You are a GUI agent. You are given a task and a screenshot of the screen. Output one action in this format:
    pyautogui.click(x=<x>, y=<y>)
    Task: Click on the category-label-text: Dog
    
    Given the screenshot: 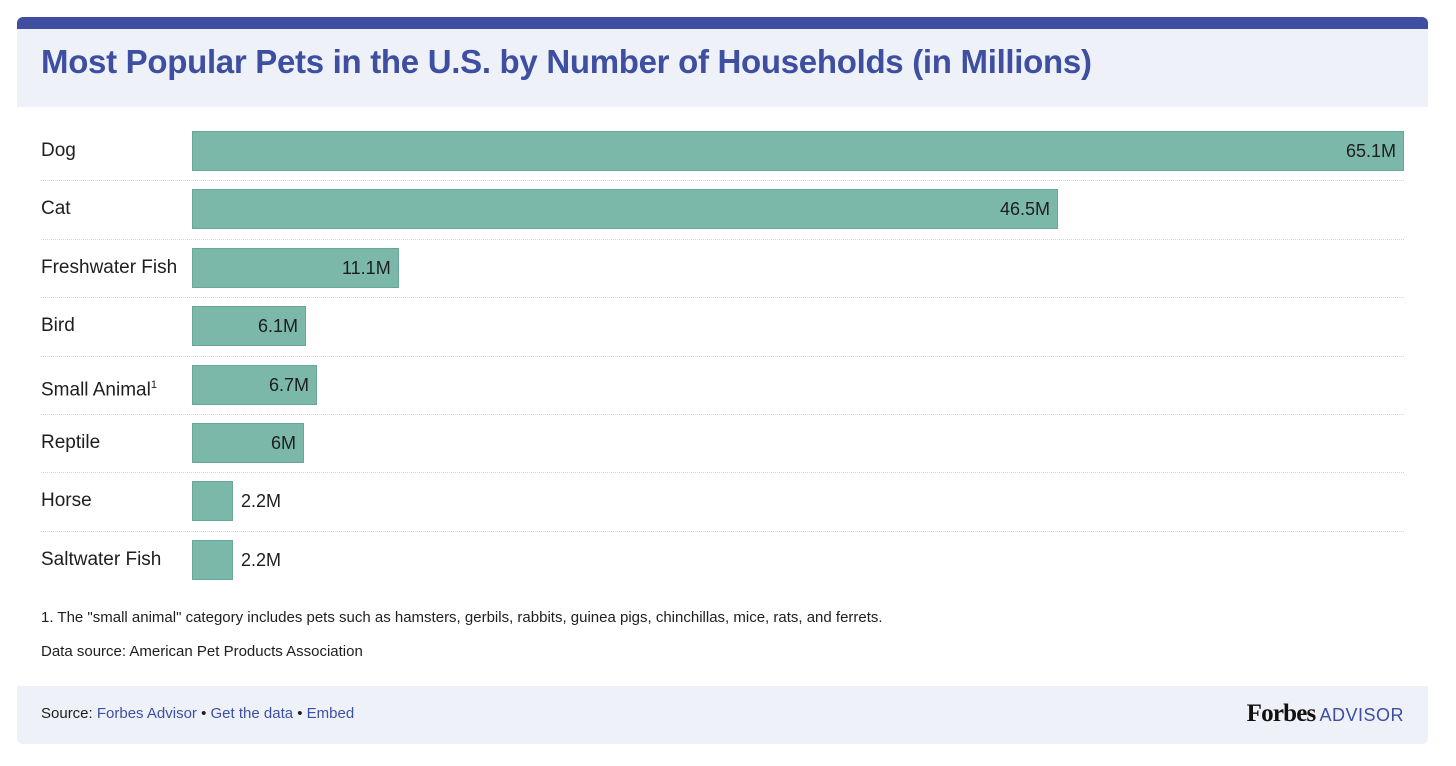 What is the action you would take?
    pyautogui.click(x=58, y=150)
    